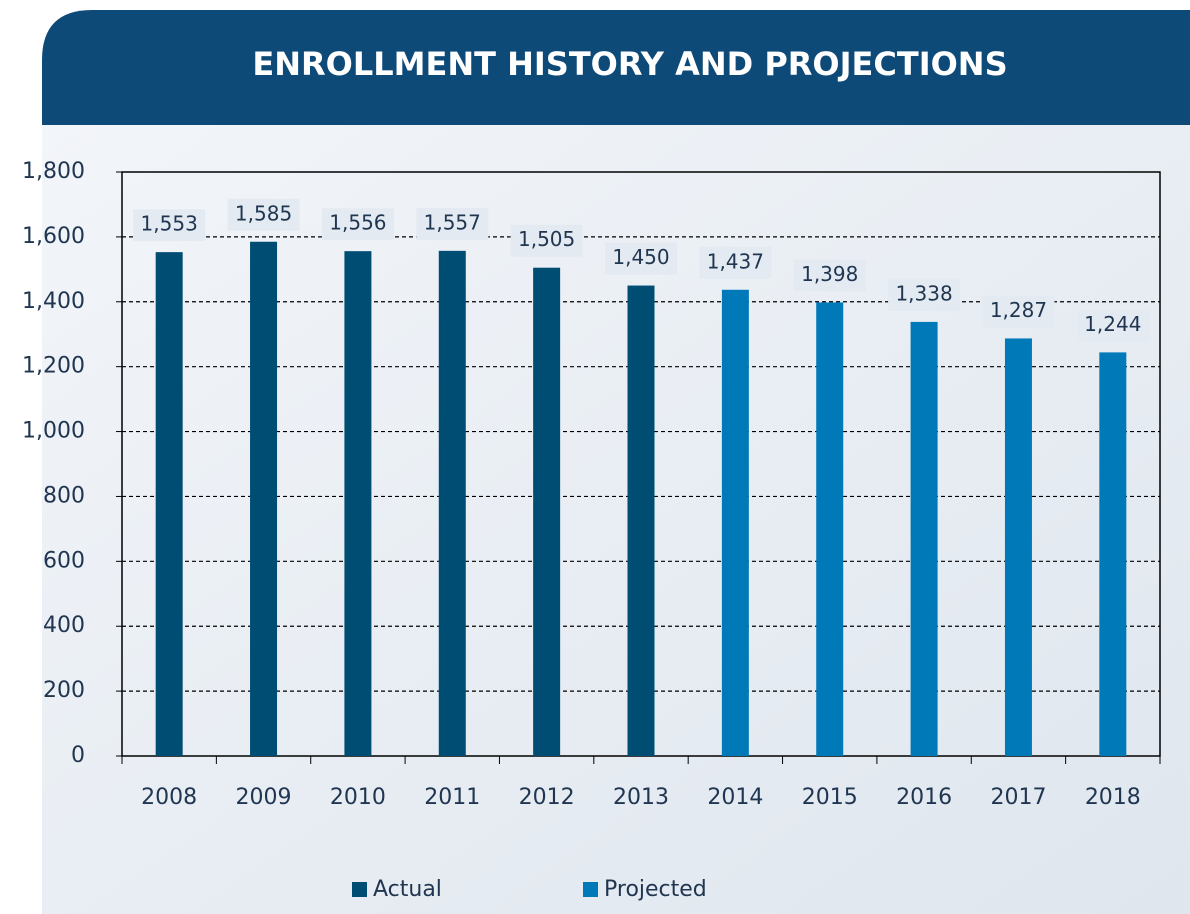 The width and height of the screenshot is (1190, 914). Describe the element at coordinates (830, 797) in the screenshot. I see `x-tick-label: 2015` at that location.